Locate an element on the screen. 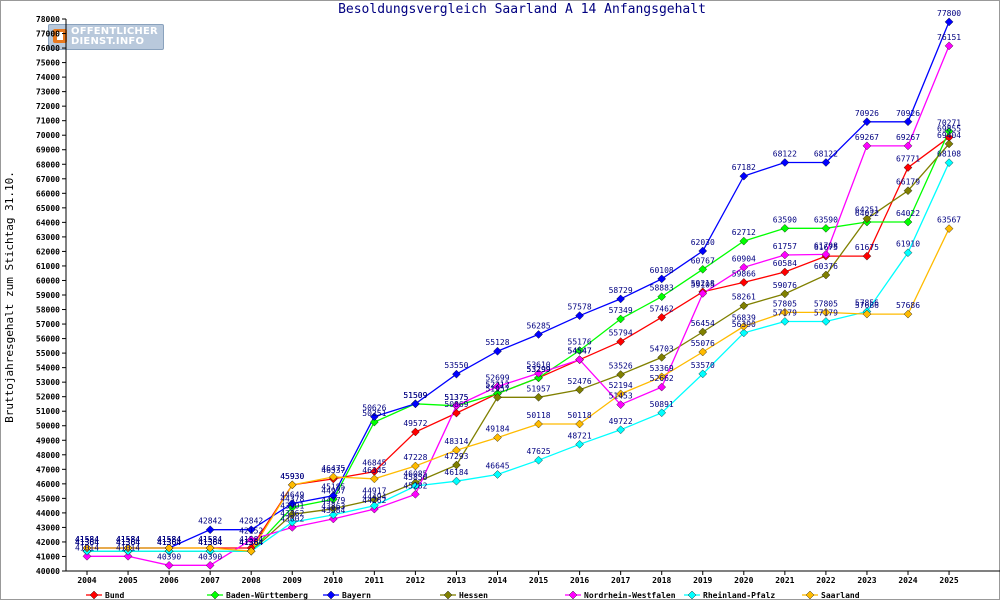 This screenshot has height=600, width=1000. data-label: 70926 is located at coordinates (908, 113).